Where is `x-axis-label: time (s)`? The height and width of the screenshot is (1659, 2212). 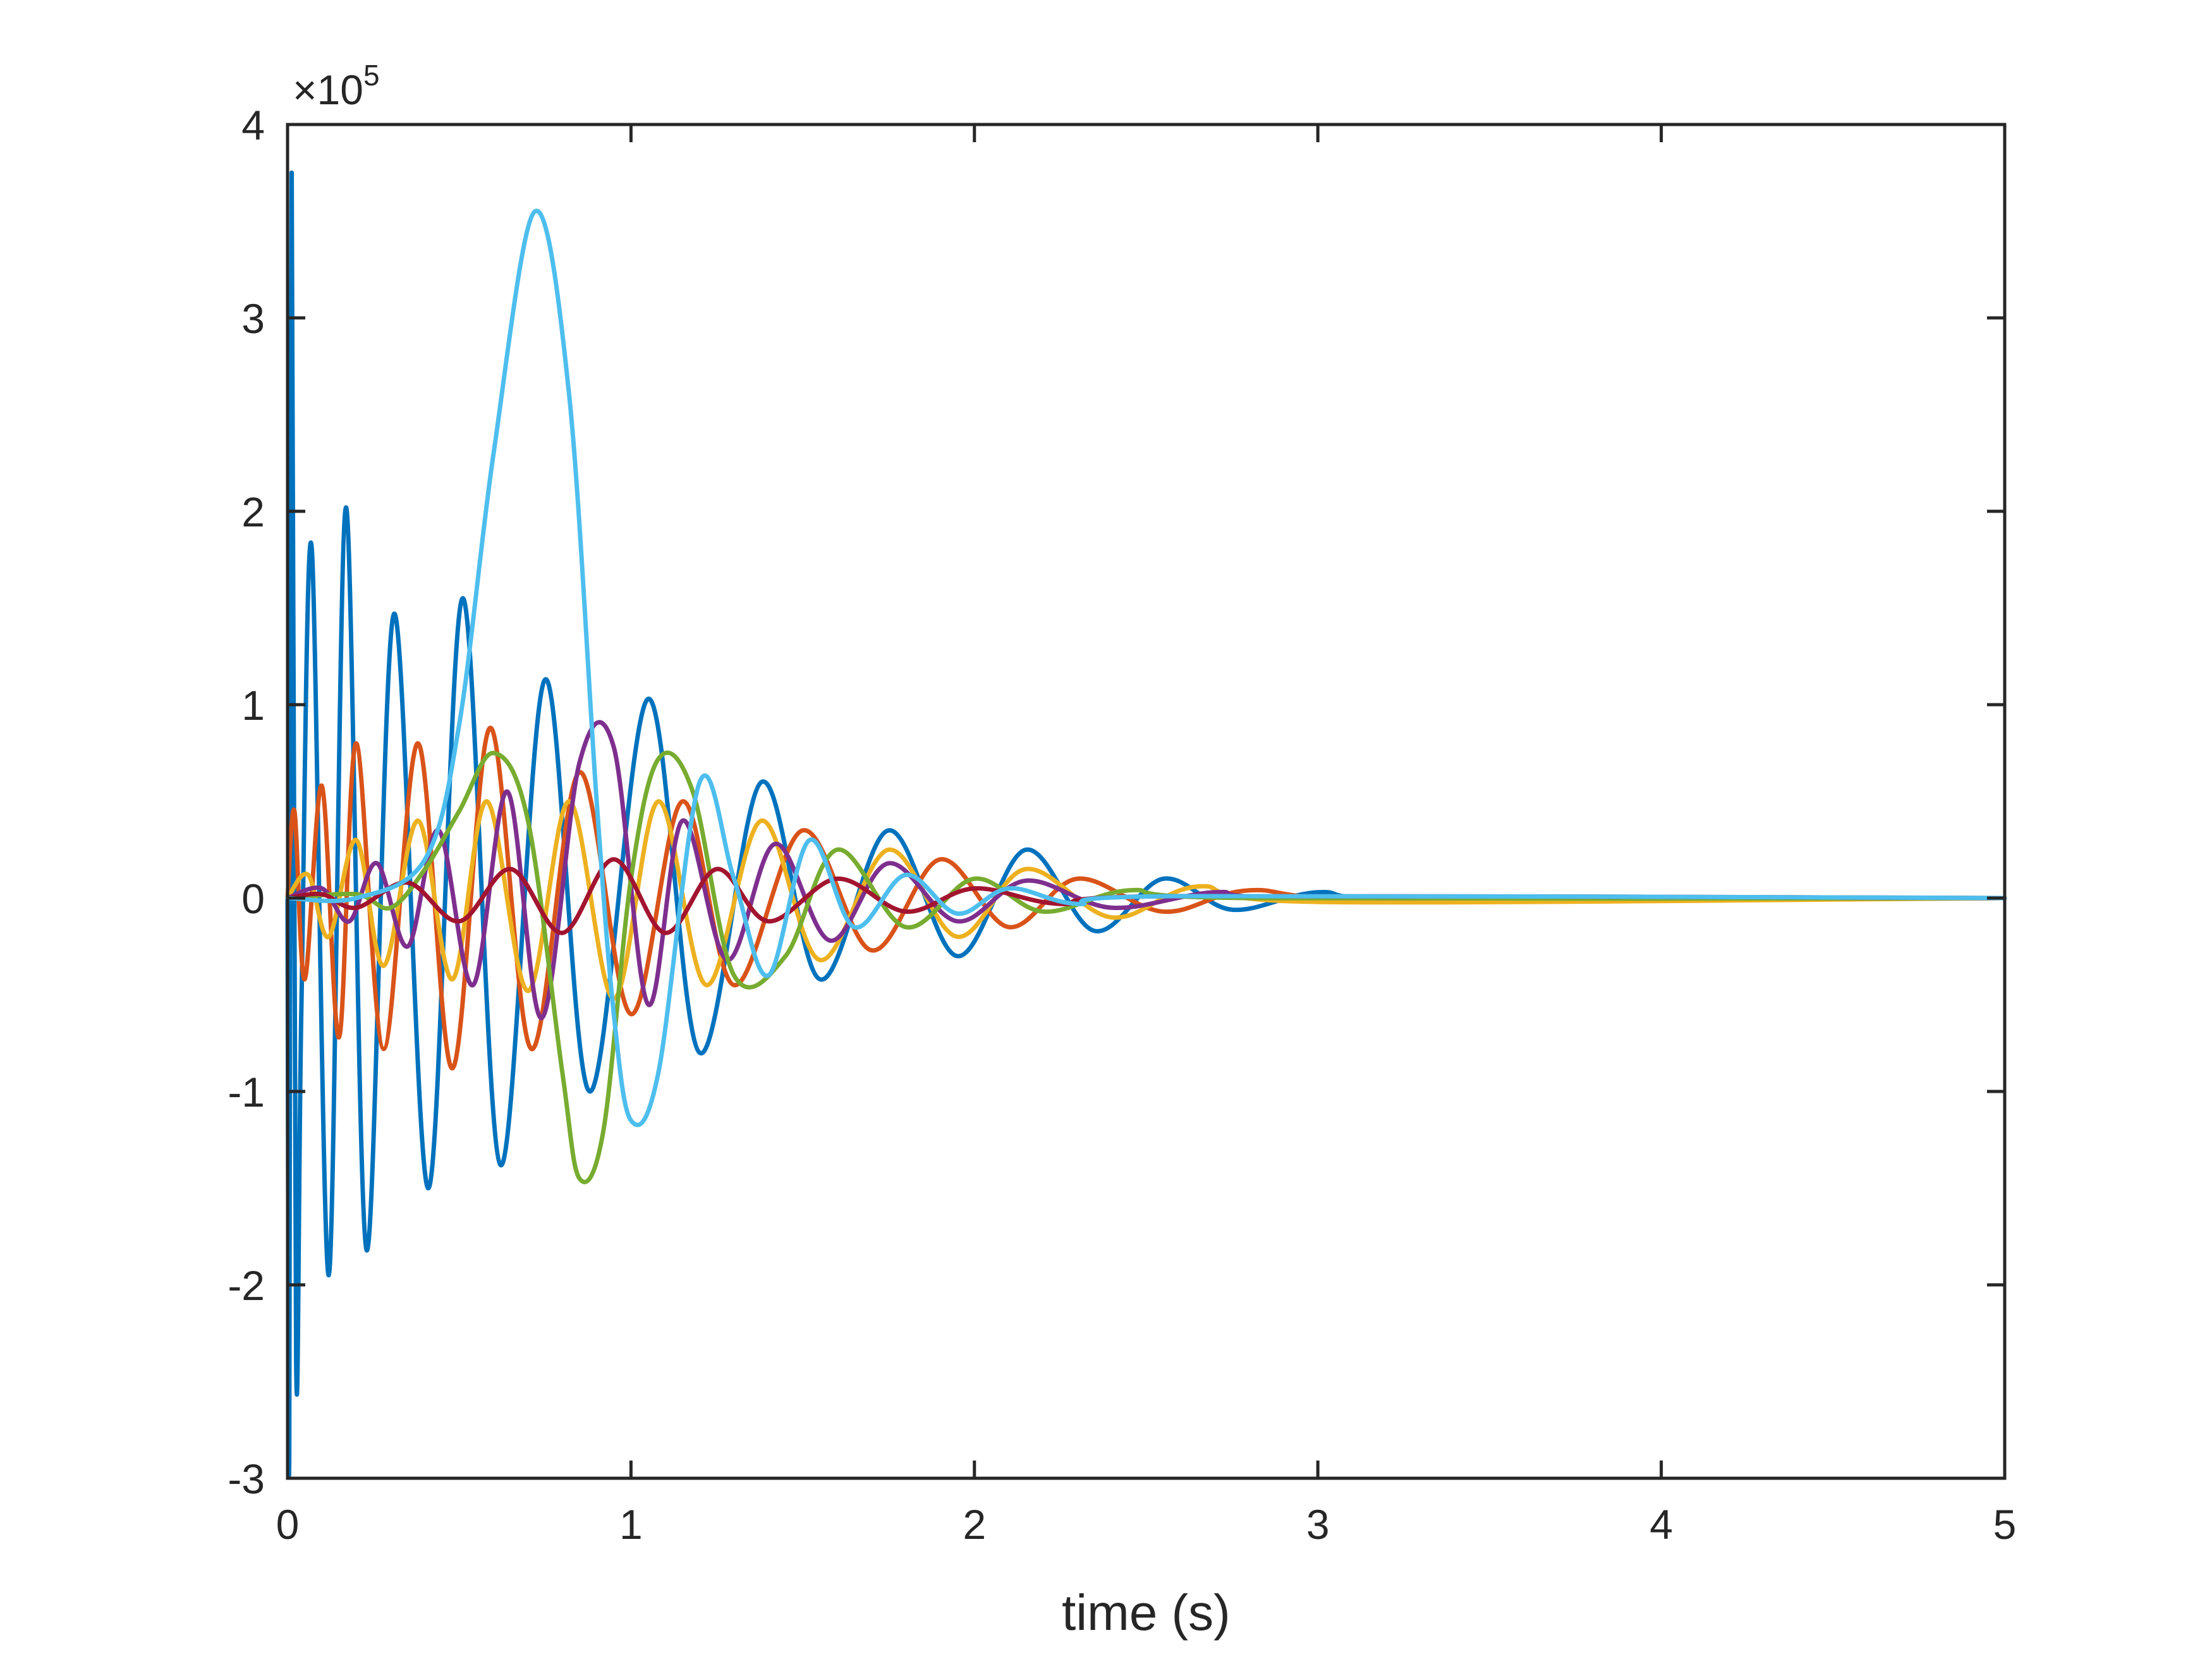
x-axis-label: time (s) is located at coordinates (1146, 1612).